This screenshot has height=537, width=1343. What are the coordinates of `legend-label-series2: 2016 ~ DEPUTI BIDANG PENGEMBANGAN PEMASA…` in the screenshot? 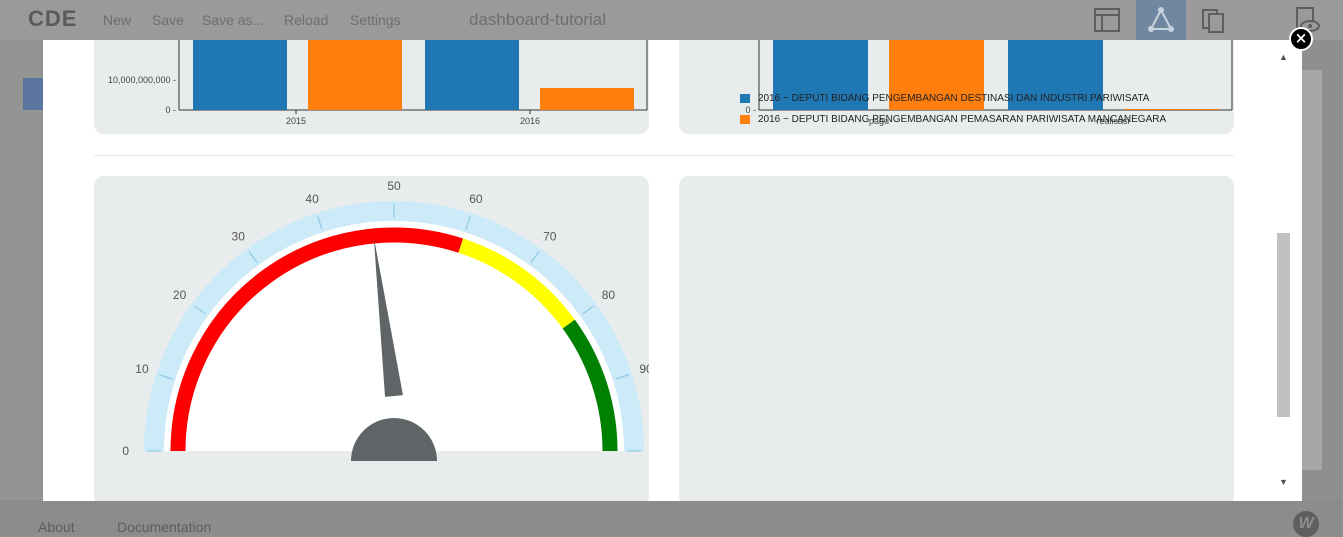 It's located at (962, 119).